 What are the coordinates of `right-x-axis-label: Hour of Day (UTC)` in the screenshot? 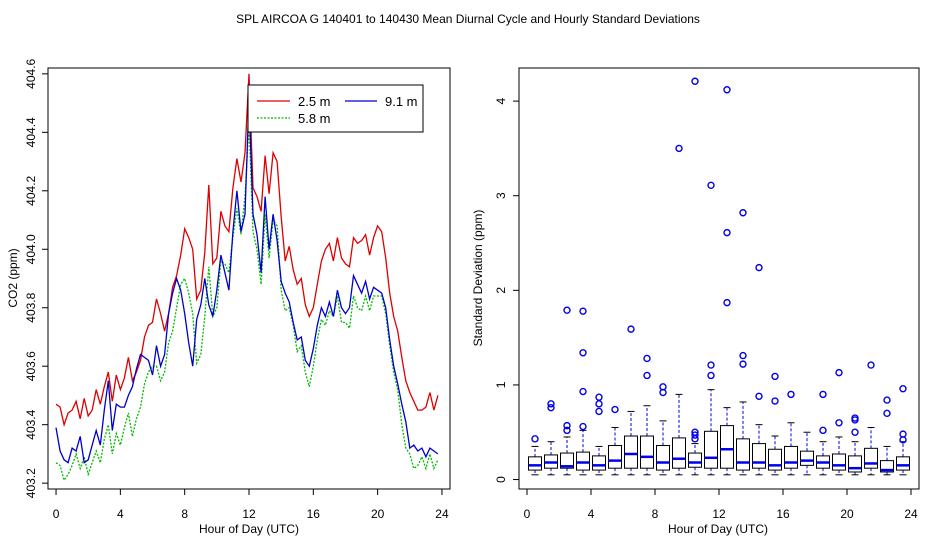 It's located at (718, 529).